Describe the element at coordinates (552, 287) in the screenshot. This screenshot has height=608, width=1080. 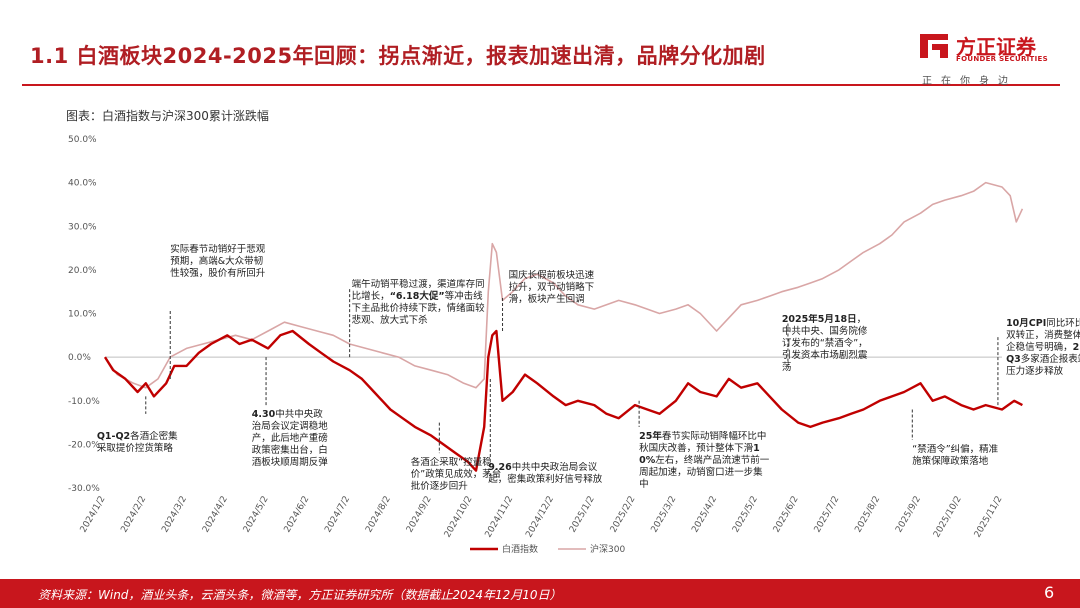
I see `annotation-text: 国庆长假前板块迅速拉升，双节动销略下滑，板块产生回调` at that location.